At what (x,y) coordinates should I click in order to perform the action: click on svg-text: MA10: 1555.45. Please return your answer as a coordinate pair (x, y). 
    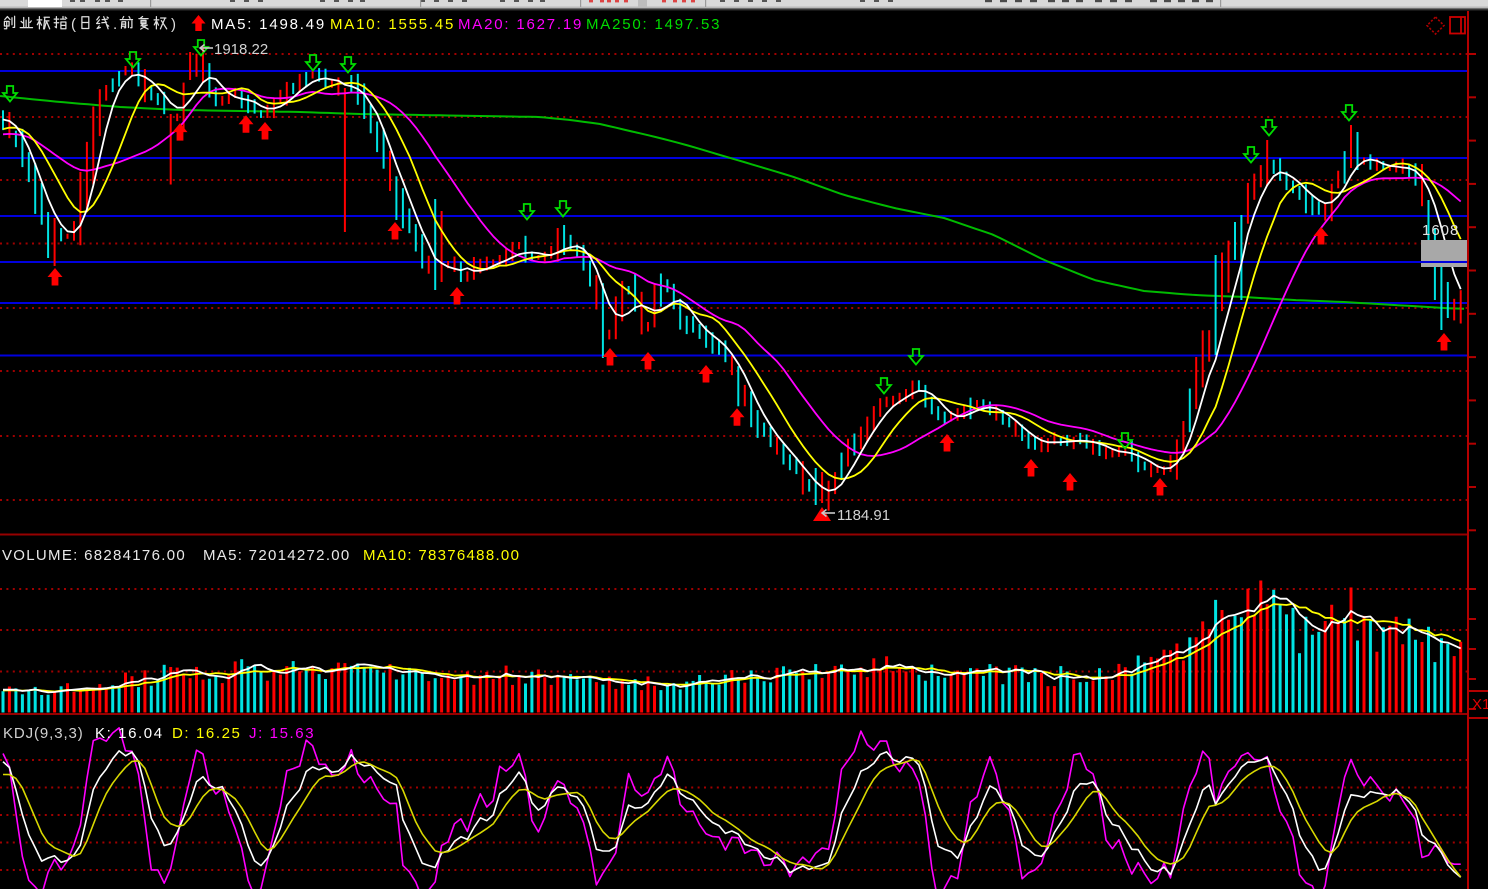
    Looking at the image, I should click on (392, 24).